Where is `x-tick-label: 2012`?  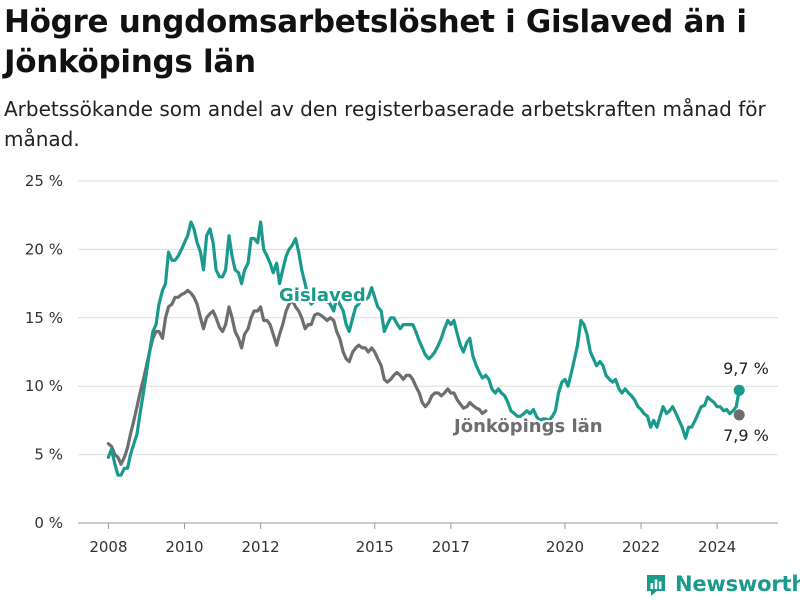 x-tick-label: 2012 is located at coordinates (261, 547).